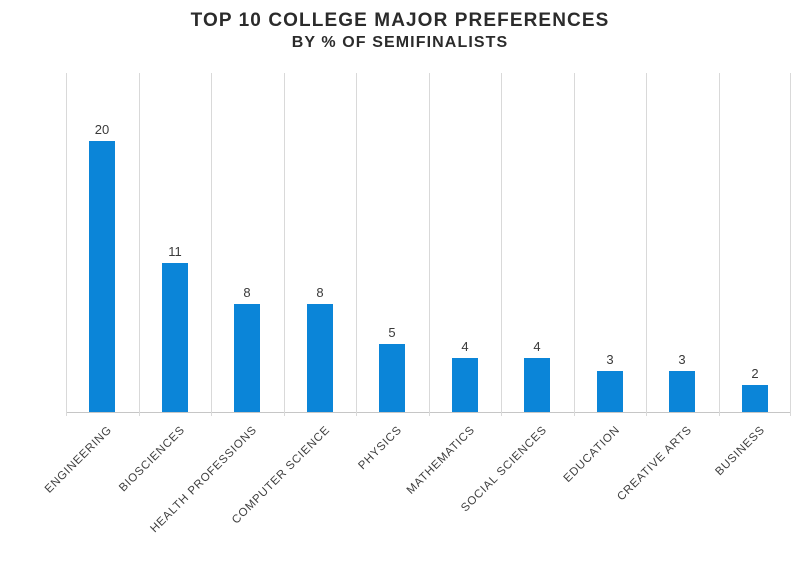 This screenshot has width=800, height=565. What do you see at coordinates (655, 464) in the screenshot?
I see `category-label: CREATIVE ARTS` at bounding box center [655, 464].